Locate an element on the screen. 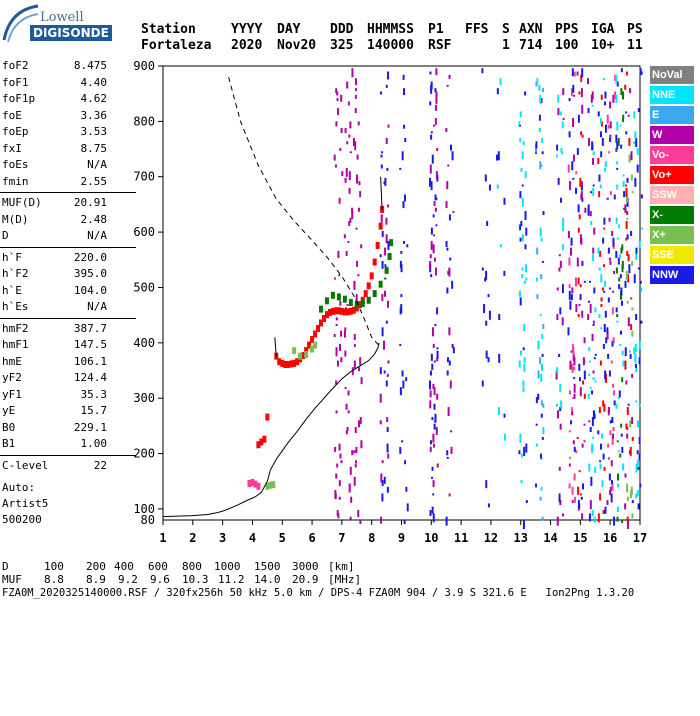 This screenshot has width=700, height=716. auto-line: 500200 is located at coordinates (22, 519).